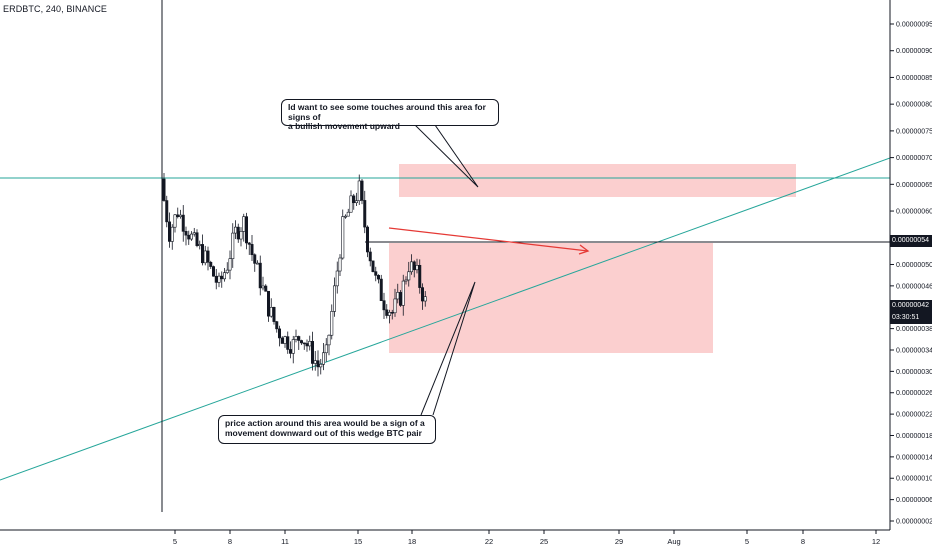 This screenshot has height=550, width=932. Describe the element at coordinates (914, 131) in the screenshot. I see `price-tick-label: 0.00000075` at that location.